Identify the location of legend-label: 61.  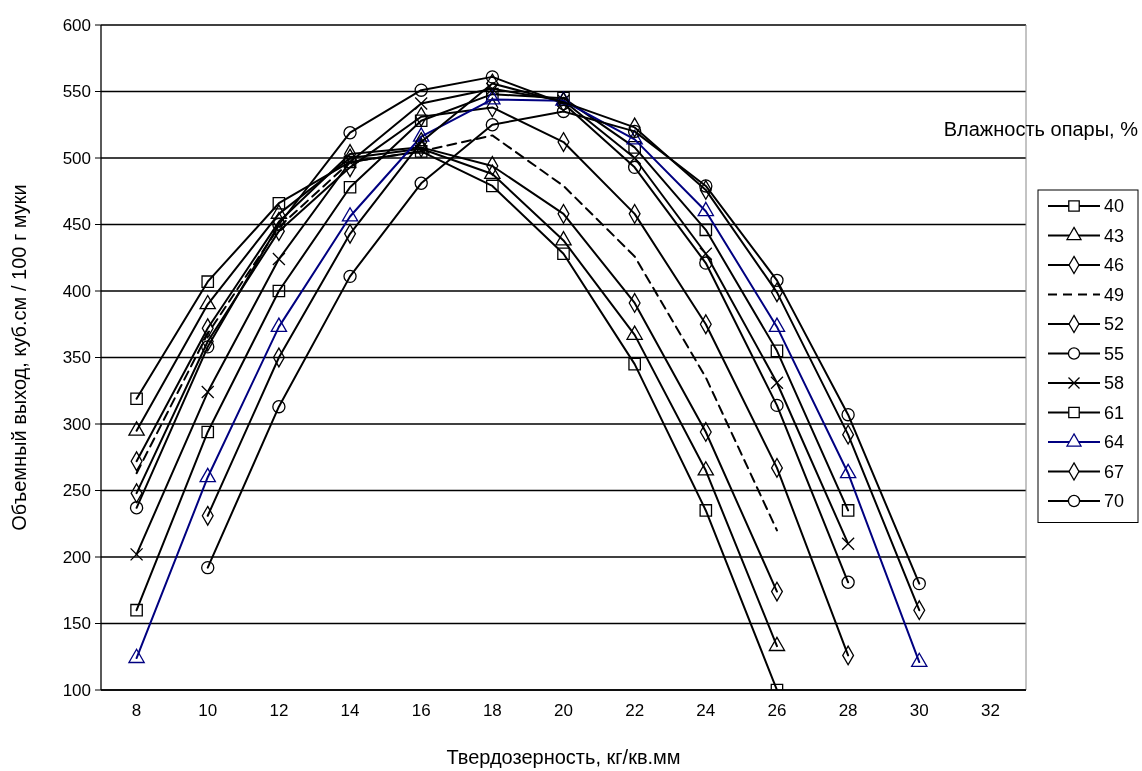
(1114, 412).